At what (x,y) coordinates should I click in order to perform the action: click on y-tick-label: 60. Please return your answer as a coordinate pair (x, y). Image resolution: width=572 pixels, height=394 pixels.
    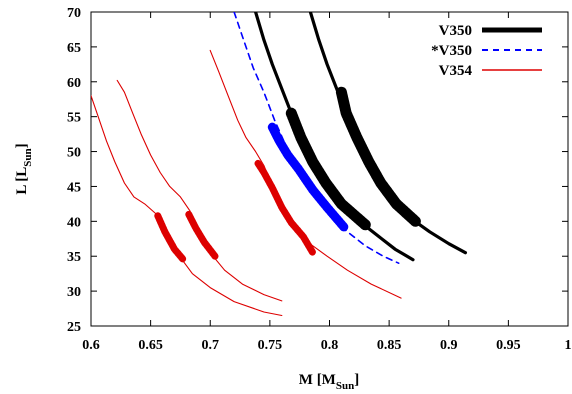
    Looking at the image, I should click on (74, 83).